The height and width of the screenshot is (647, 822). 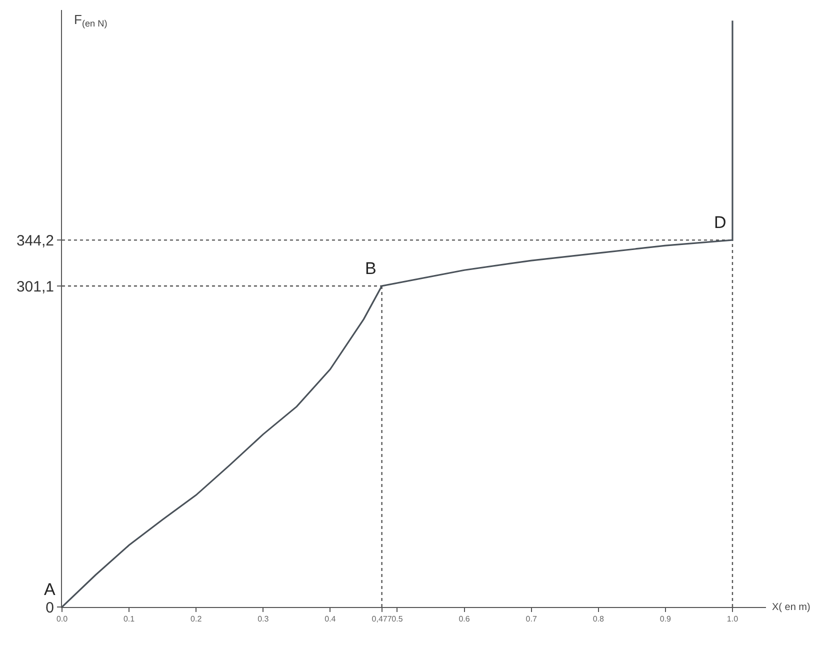 I want to click on annotation: D, so click(x=720, y=222).